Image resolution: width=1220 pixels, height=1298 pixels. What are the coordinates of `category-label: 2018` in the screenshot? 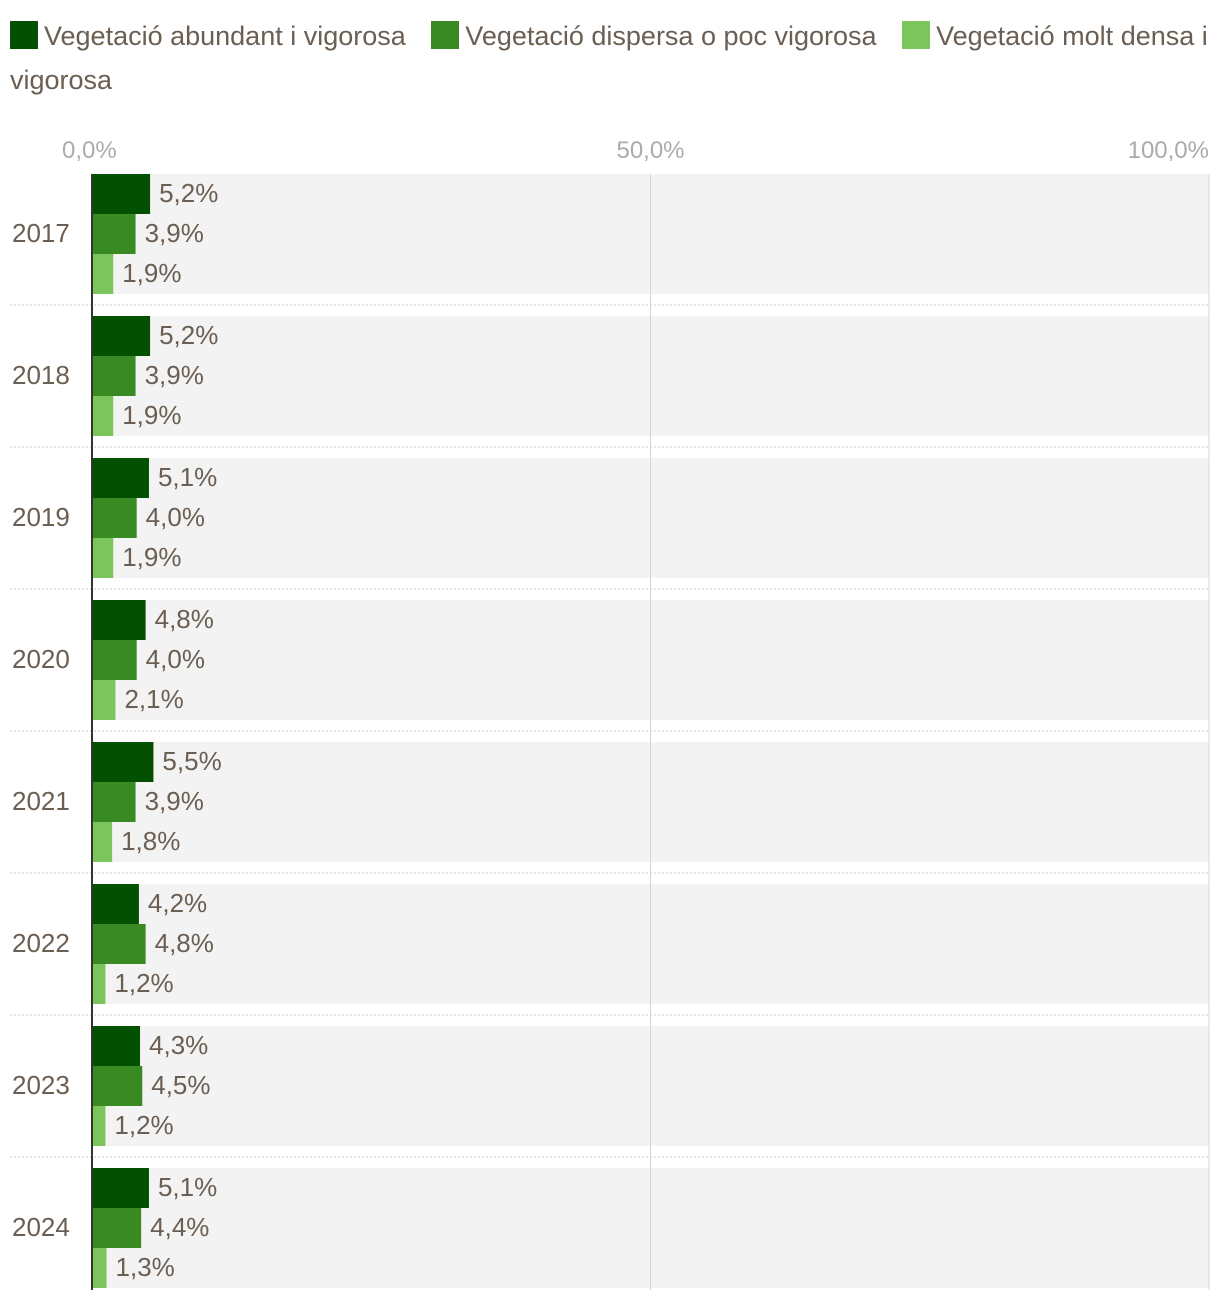 It's located at (41, 375).